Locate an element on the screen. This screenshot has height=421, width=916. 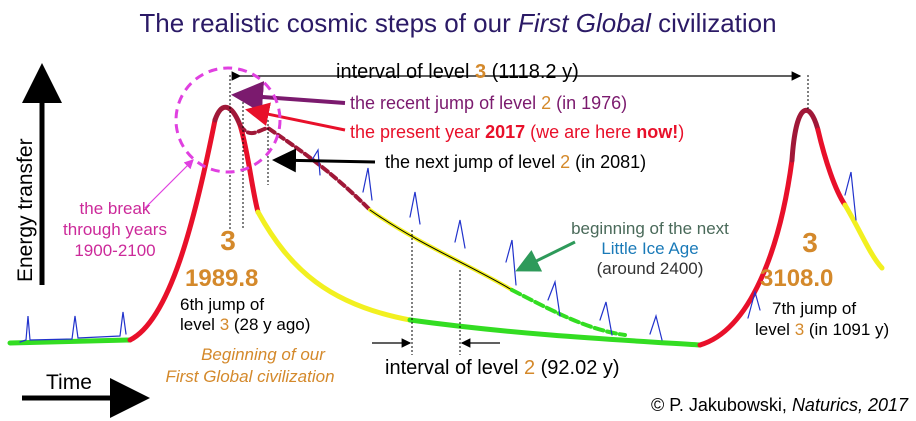
text-part: (in 2081) is located at coordinates (608, 162).